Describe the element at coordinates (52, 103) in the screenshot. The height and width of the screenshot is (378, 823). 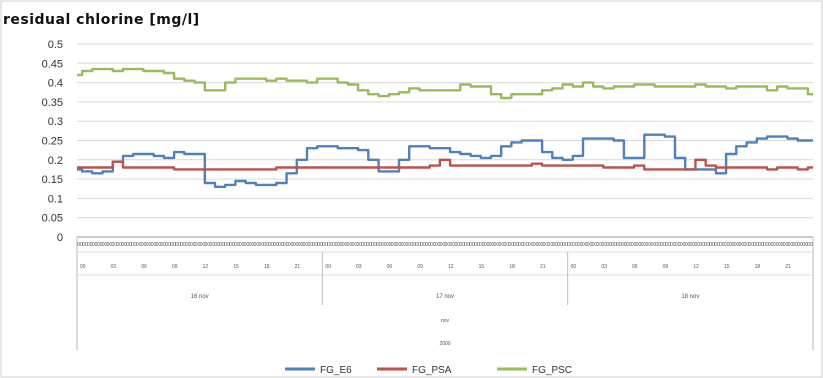
I see `y-tick-label: 0.35` at that location.